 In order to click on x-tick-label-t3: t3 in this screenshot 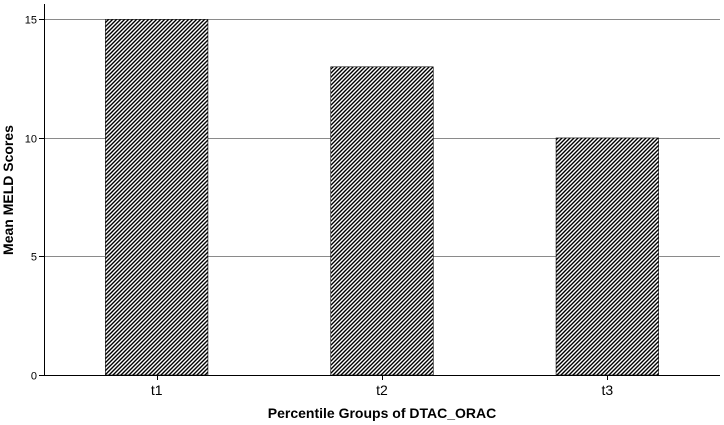, I will do `click(607, 390)`.